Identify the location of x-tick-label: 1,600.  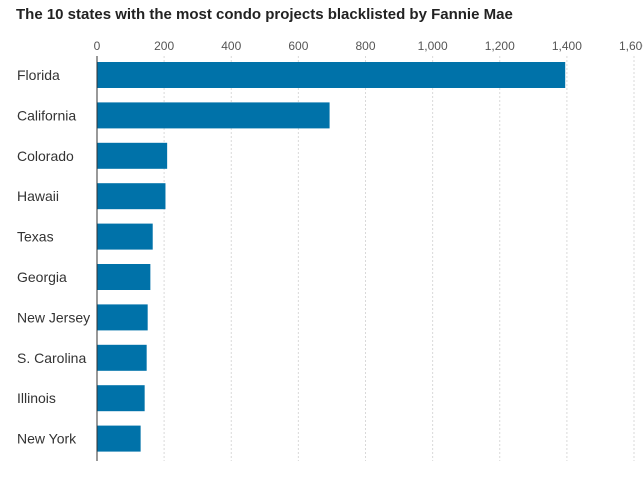
(631, 46).